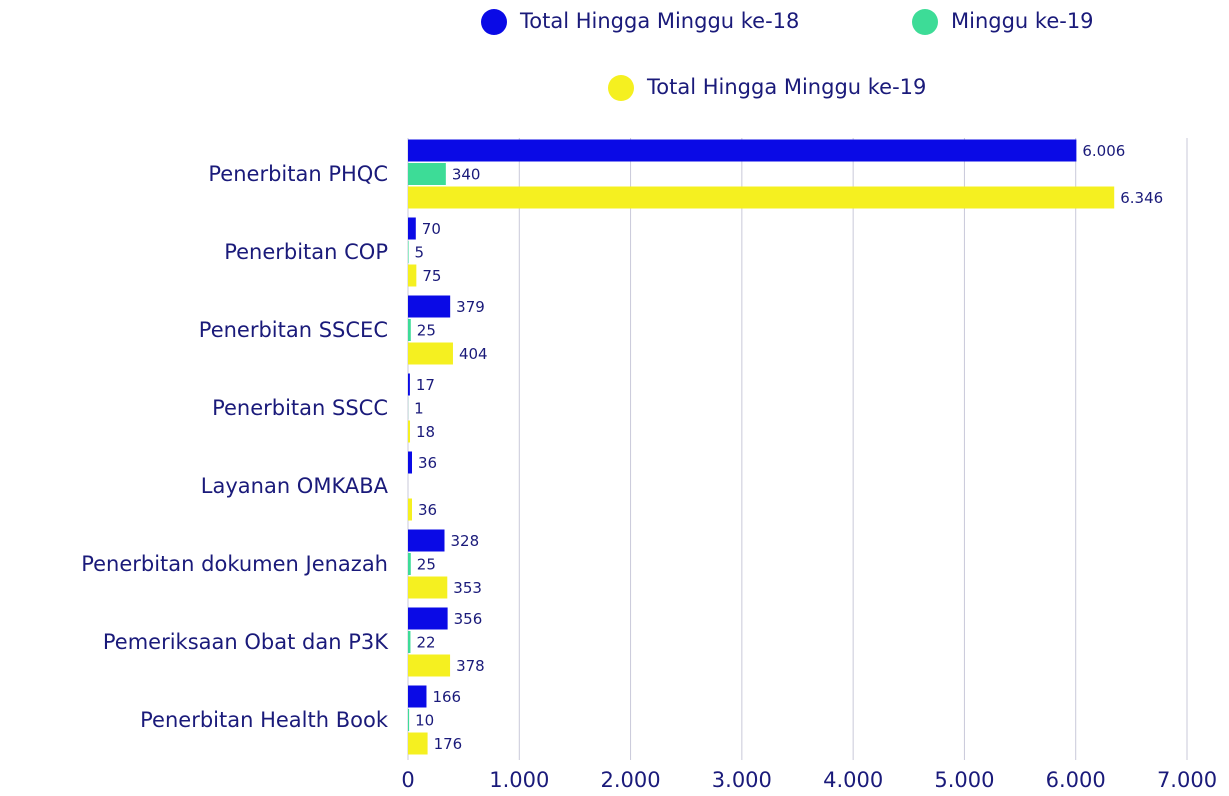  I want to click on category-label: Penerbitan Health Book, so click(264, 720).